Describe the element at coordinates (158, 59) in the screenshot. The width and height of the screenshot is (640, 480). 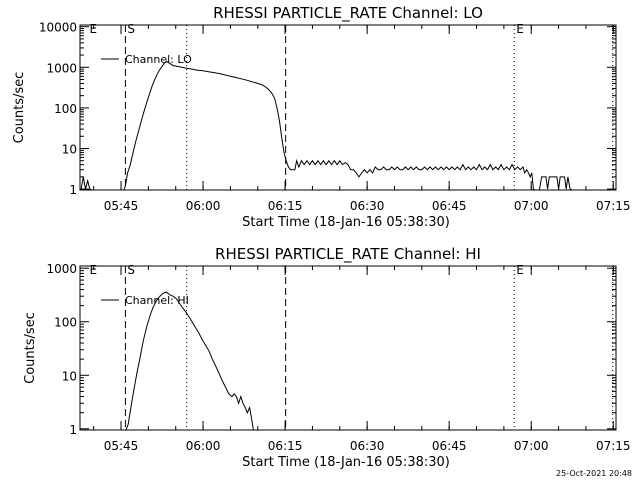
I see `legend-label: Channel: LO` at that location.